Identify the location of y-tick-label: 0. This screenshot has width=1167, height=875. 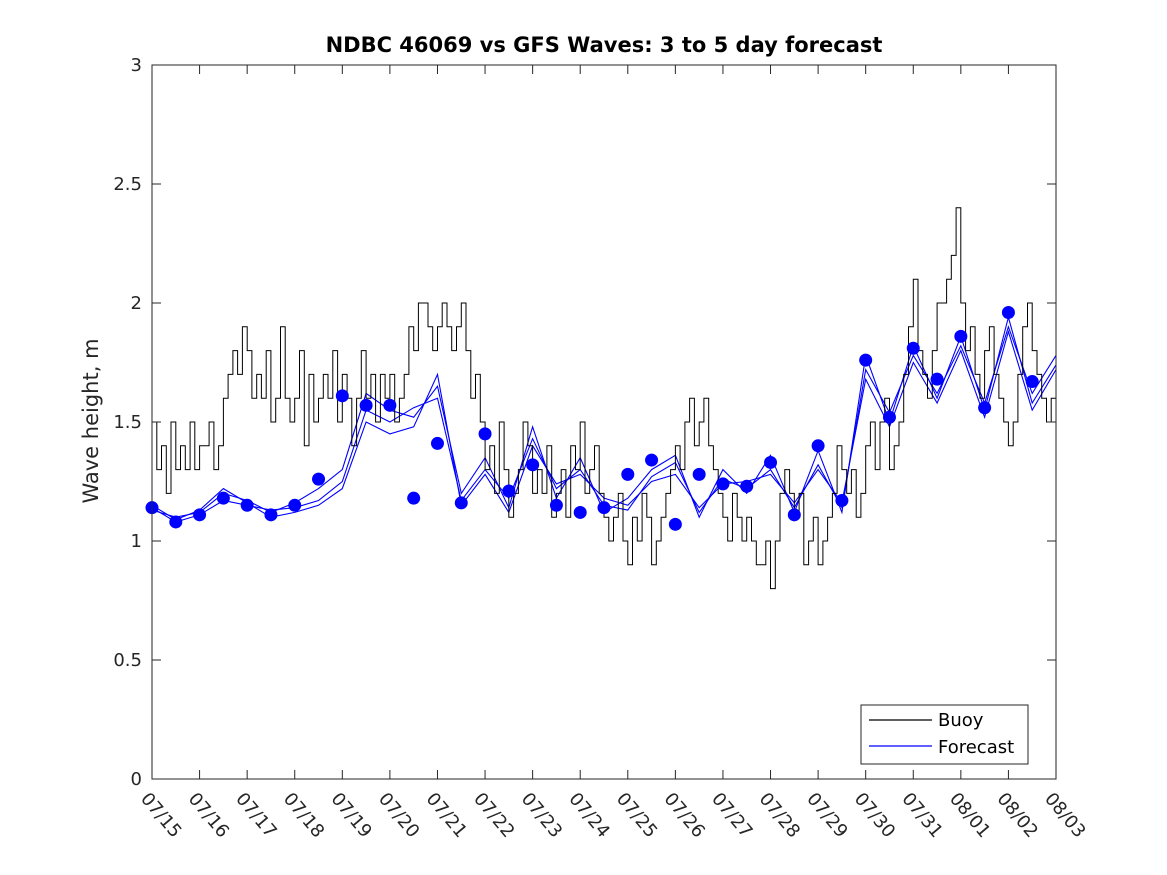
(136, 779).